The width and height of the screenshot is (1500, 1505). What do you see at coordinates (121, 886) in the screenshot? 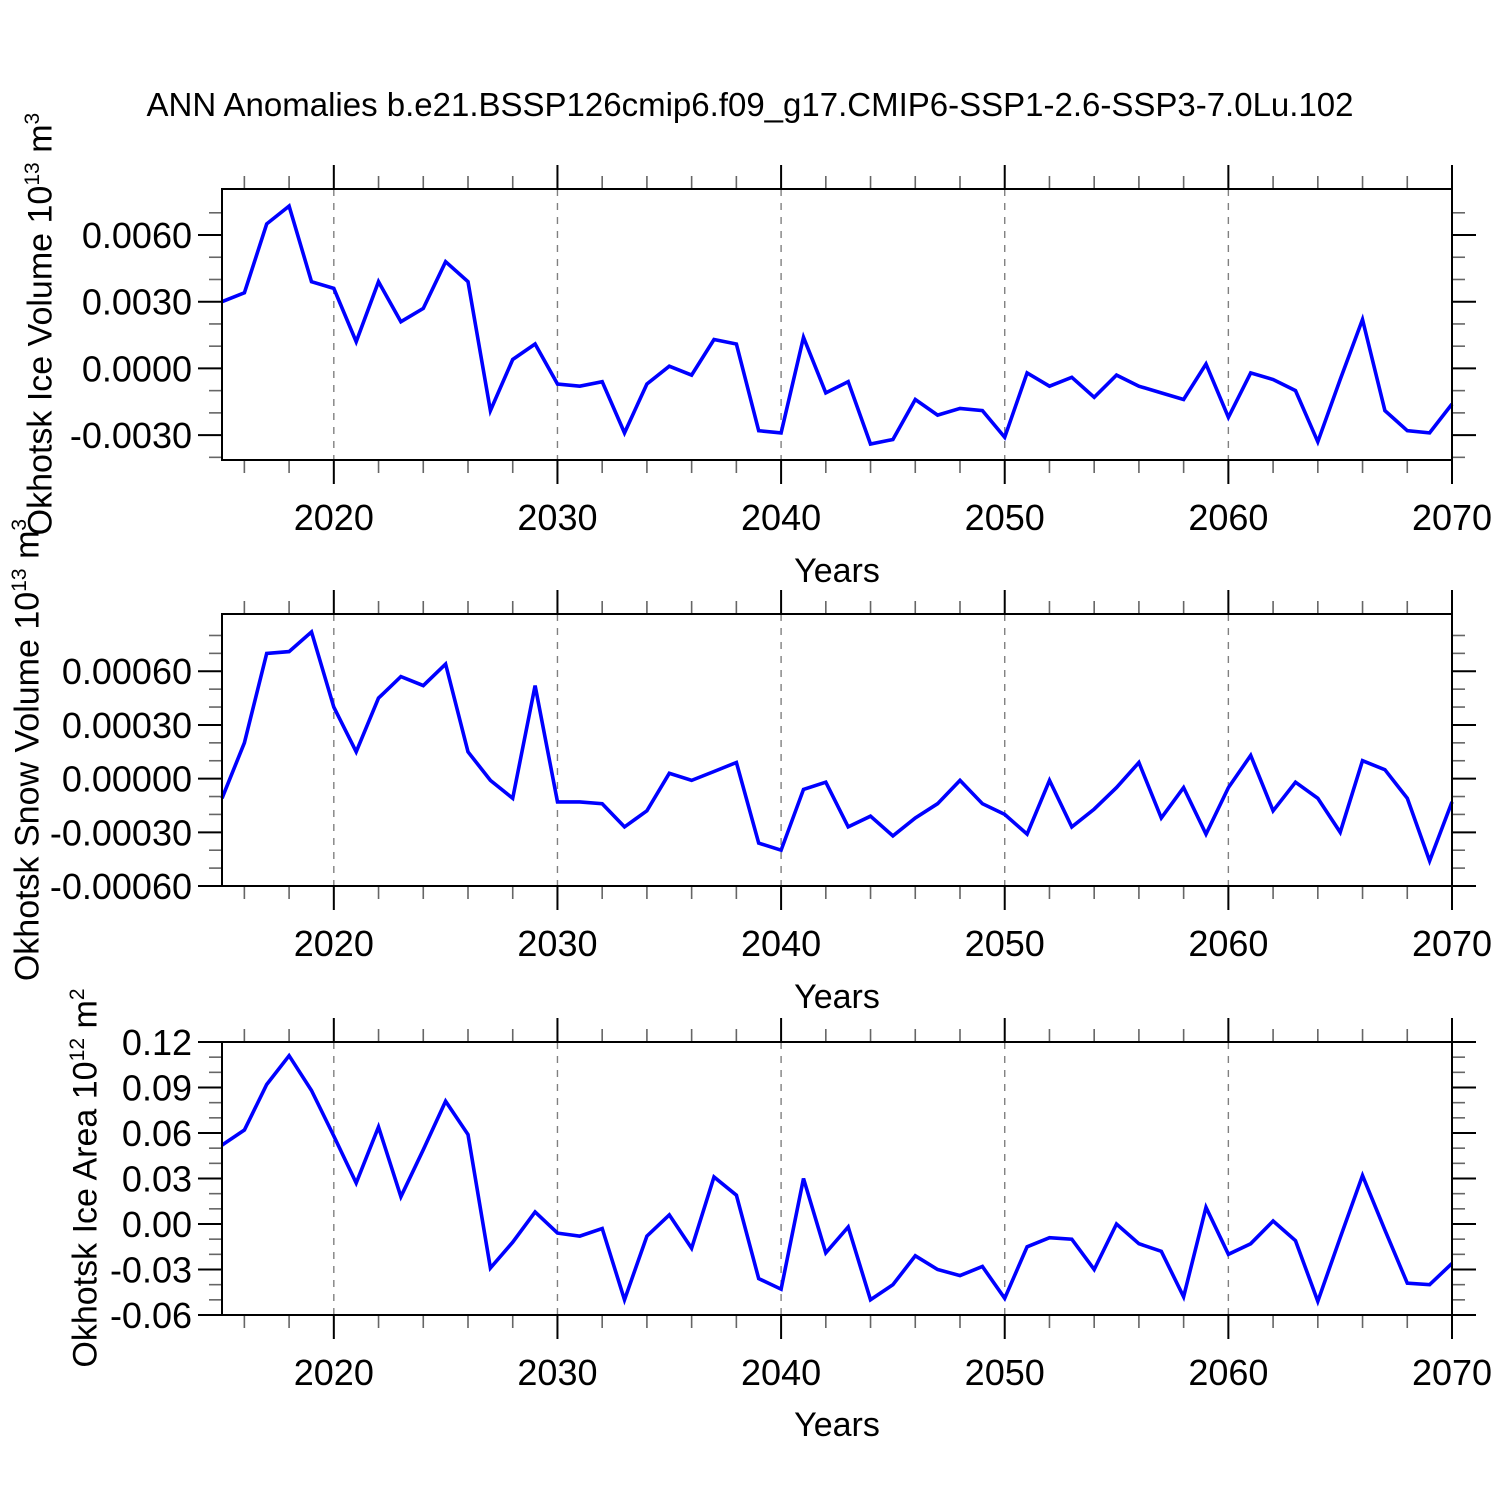
I see `y-tick-label: -0.00060` at bounding box center [121, 886].